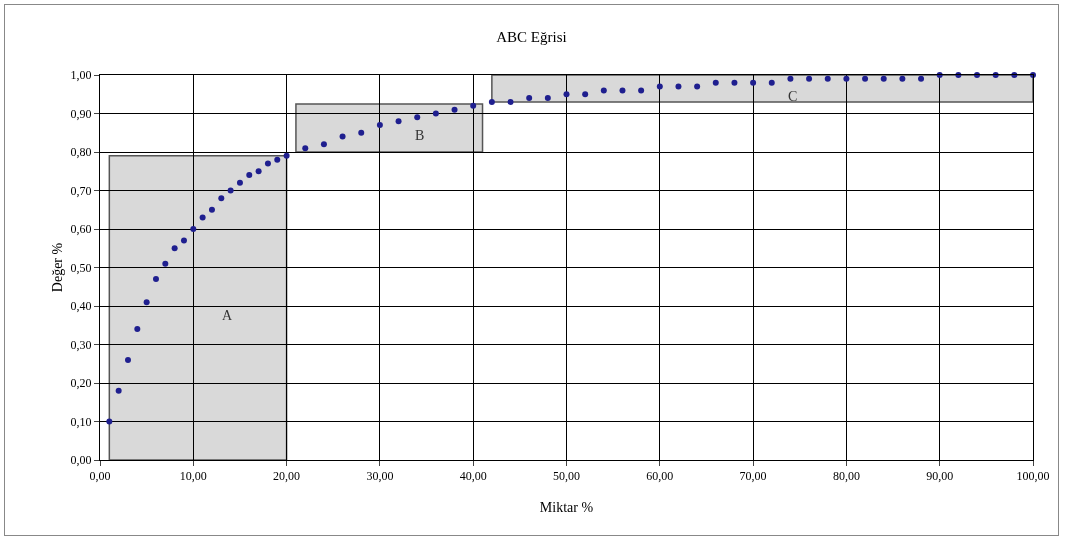  I want to click on x-axis-title: Miktar %, so click(566, 507).